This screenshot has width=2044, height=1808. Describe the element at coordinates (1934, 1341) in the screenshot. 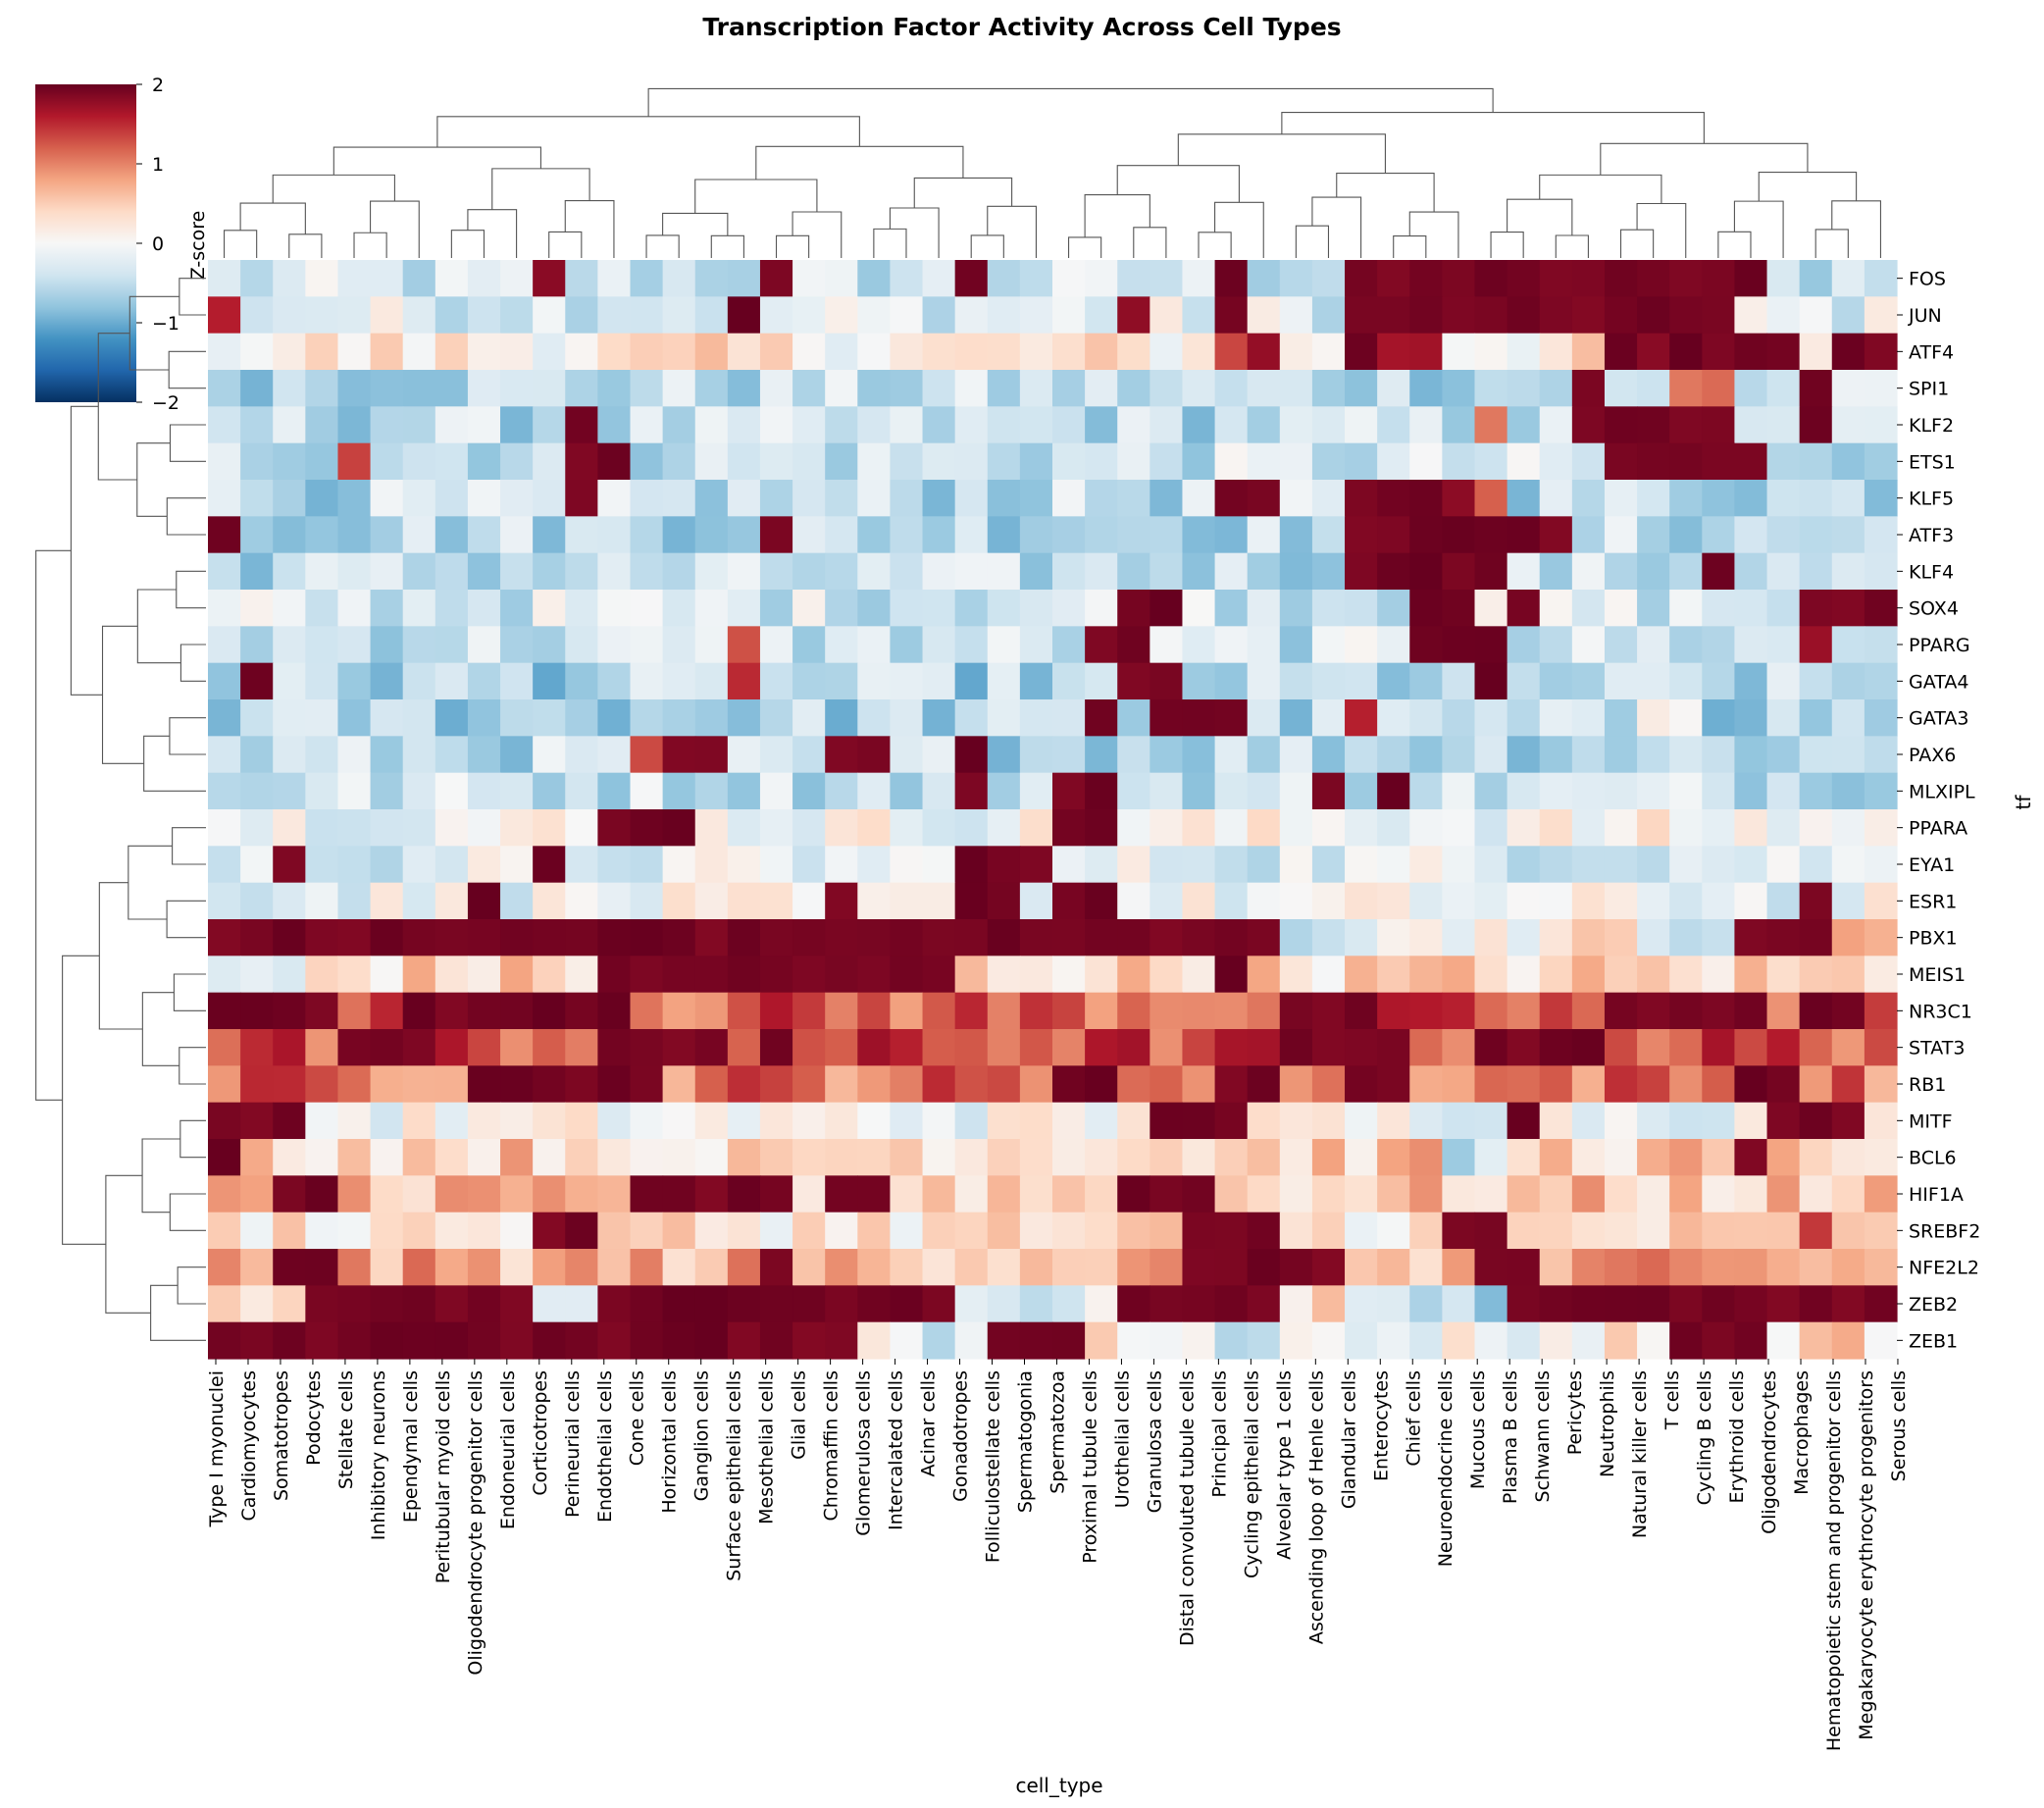

I see `row-label: ZEB1` at that location.